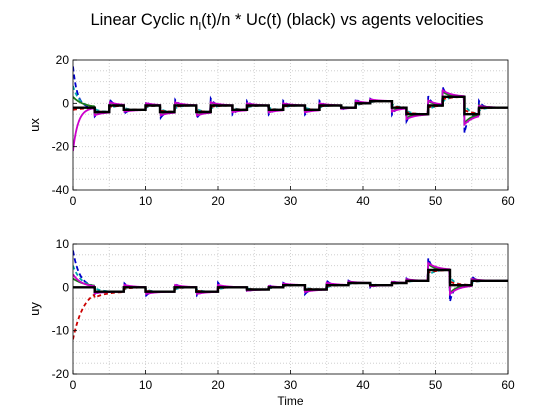 The height and width of the screenshot is (420, 560). I want to click on y-axis-label: uy, so click(34, 309).